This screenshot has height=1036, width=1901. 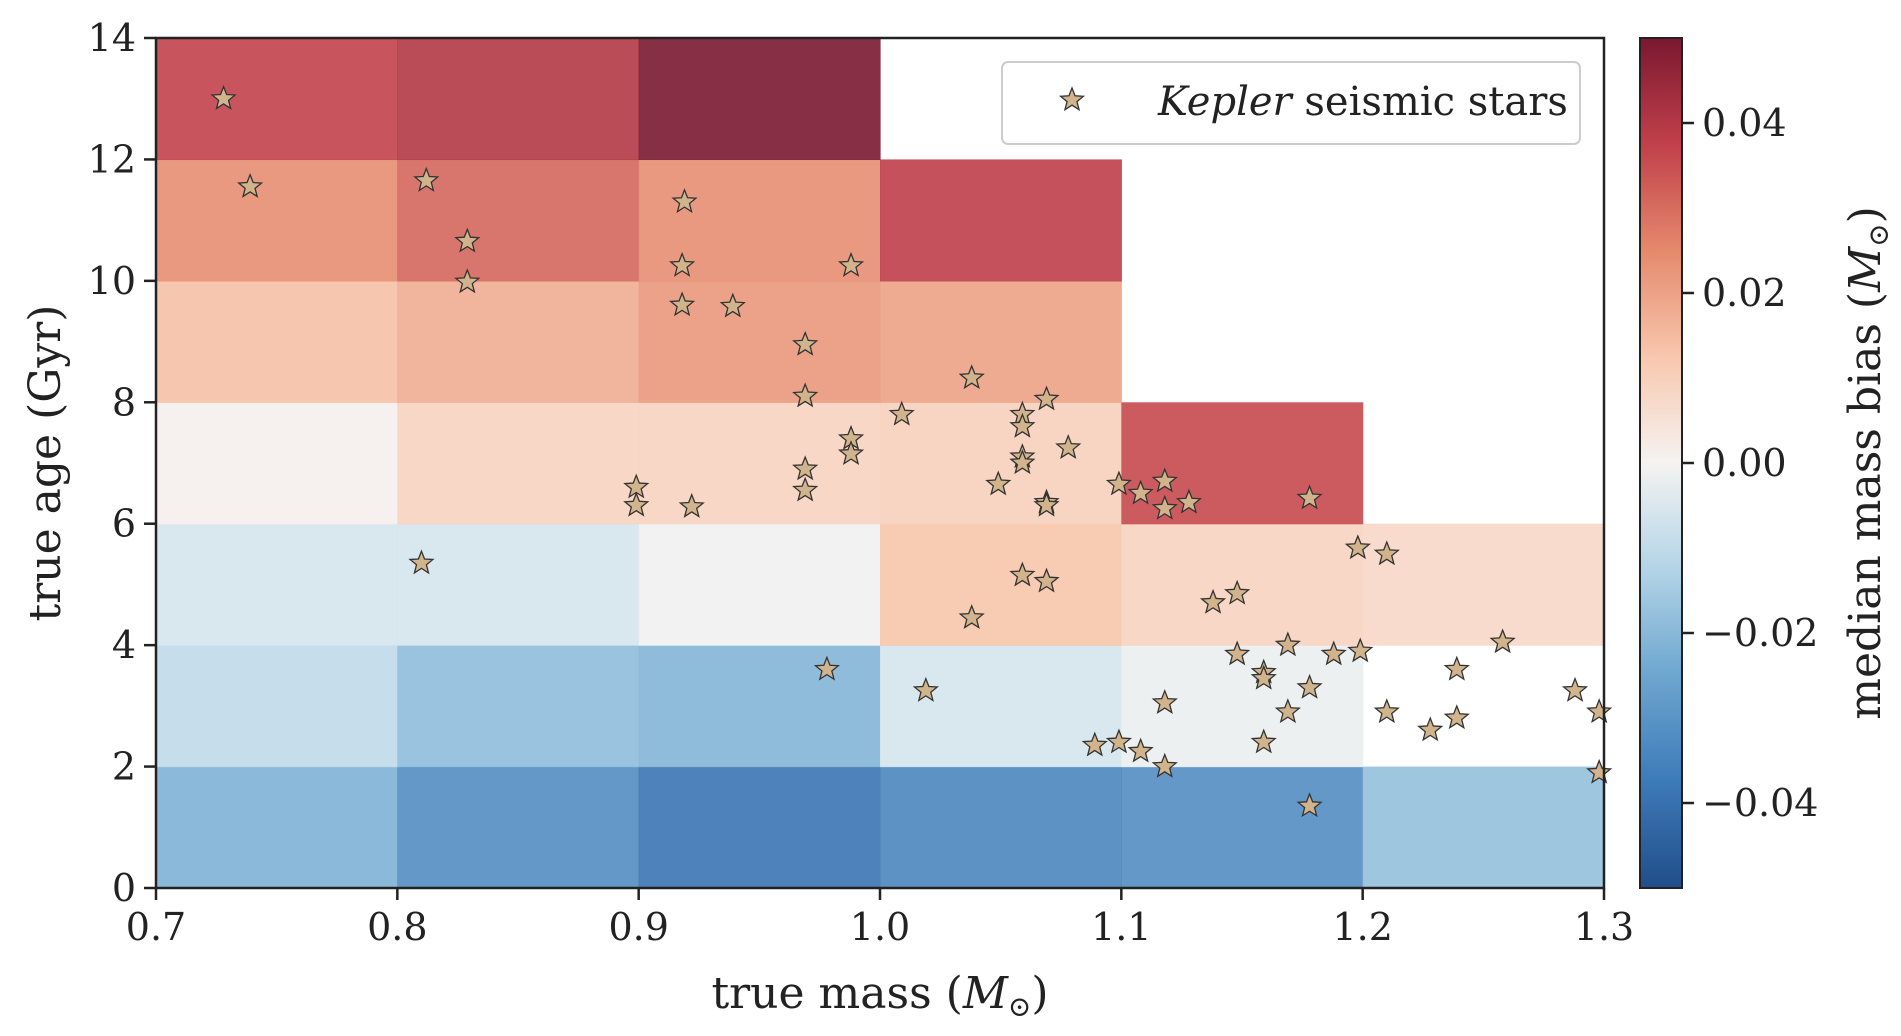 I want to click on x-axis-label-symbol: M, so click(x=985, y=993).